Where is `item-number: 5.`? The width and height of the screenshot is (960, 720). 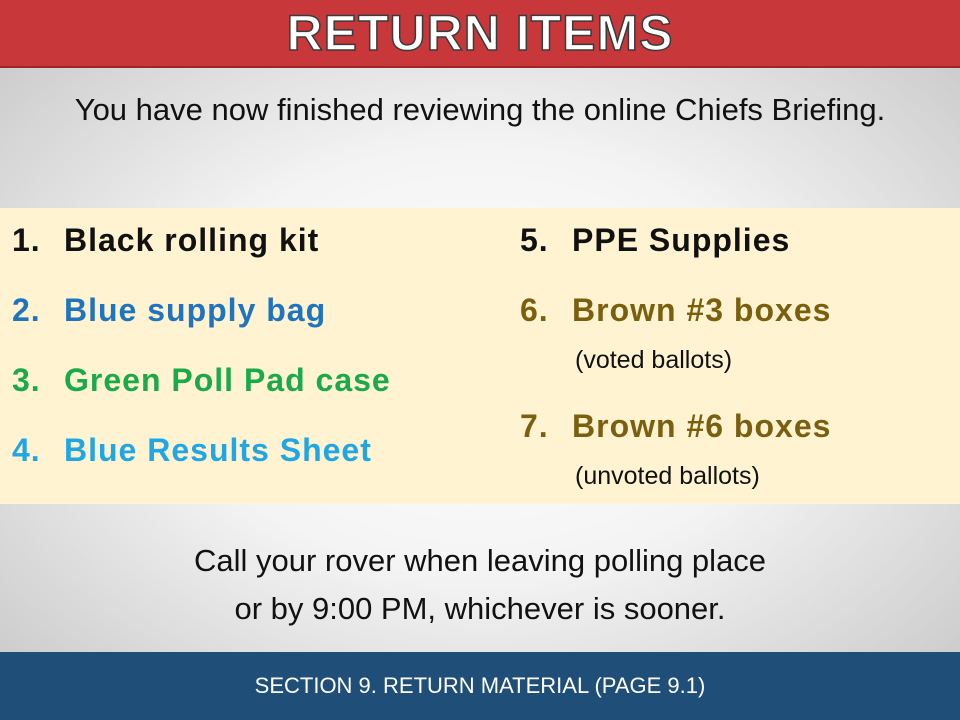 item-number: 5. is located at coordinates (534, 240).